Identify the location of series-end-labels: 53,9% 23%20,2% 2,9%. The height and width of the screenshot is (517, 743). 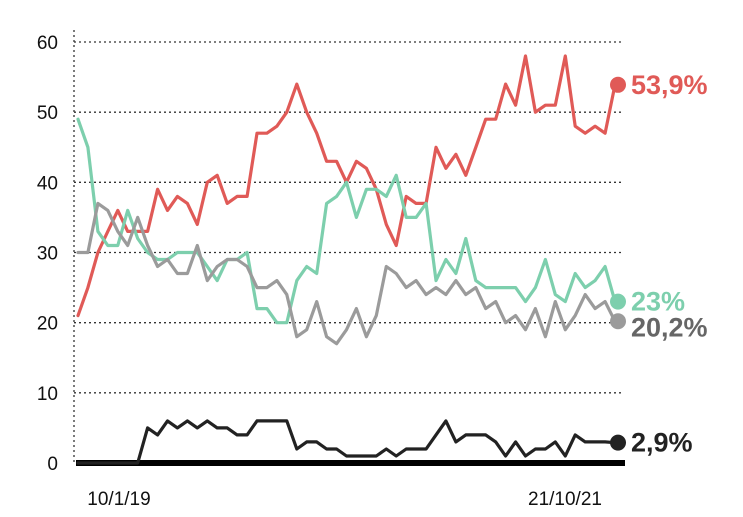
(669, 264).